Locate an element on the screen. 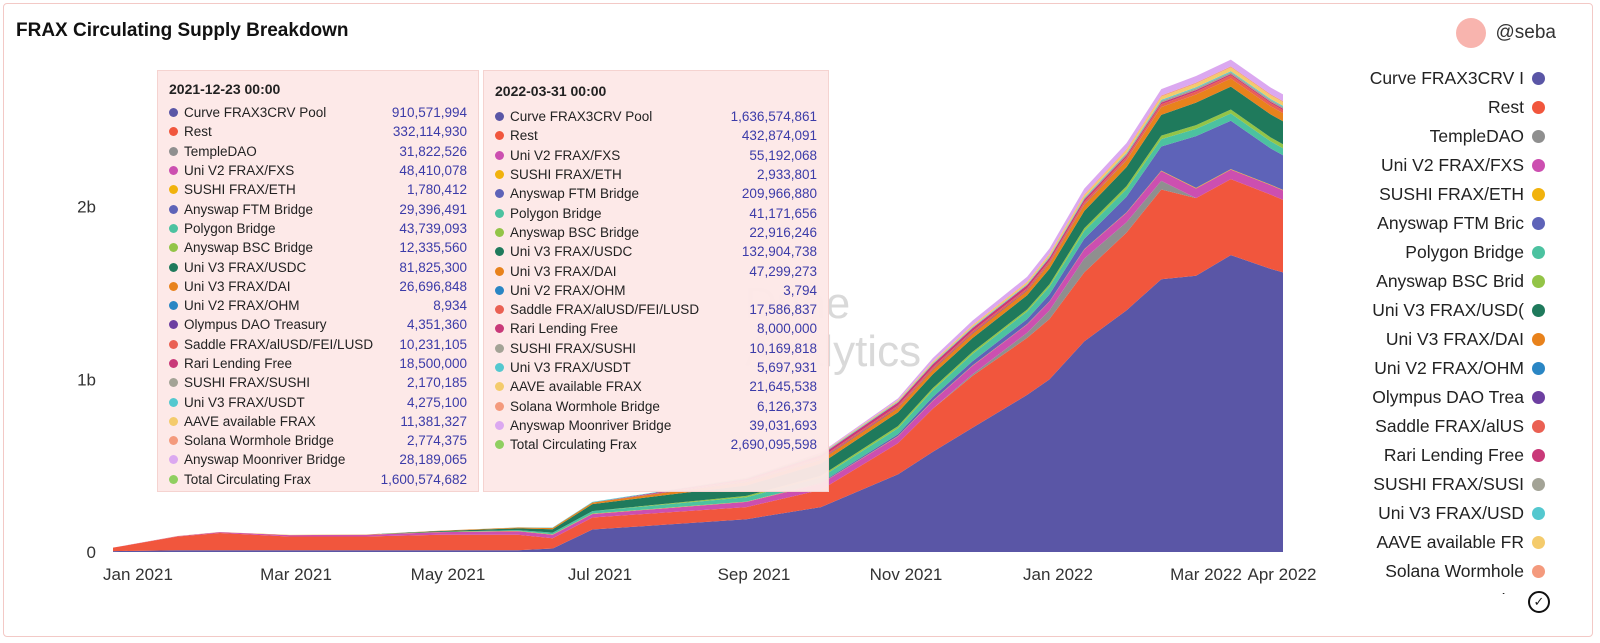  tooltip-series-value: 8,934 is located at coordinates (450, 306).